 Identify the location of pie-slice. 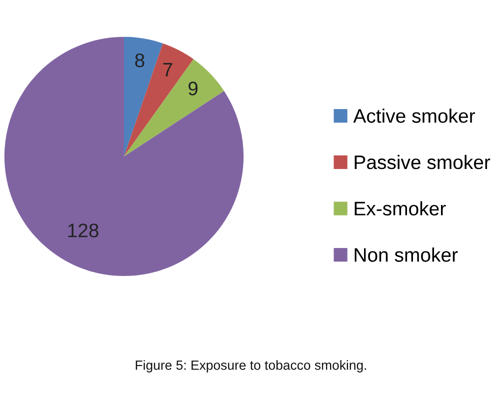
(143, 96).